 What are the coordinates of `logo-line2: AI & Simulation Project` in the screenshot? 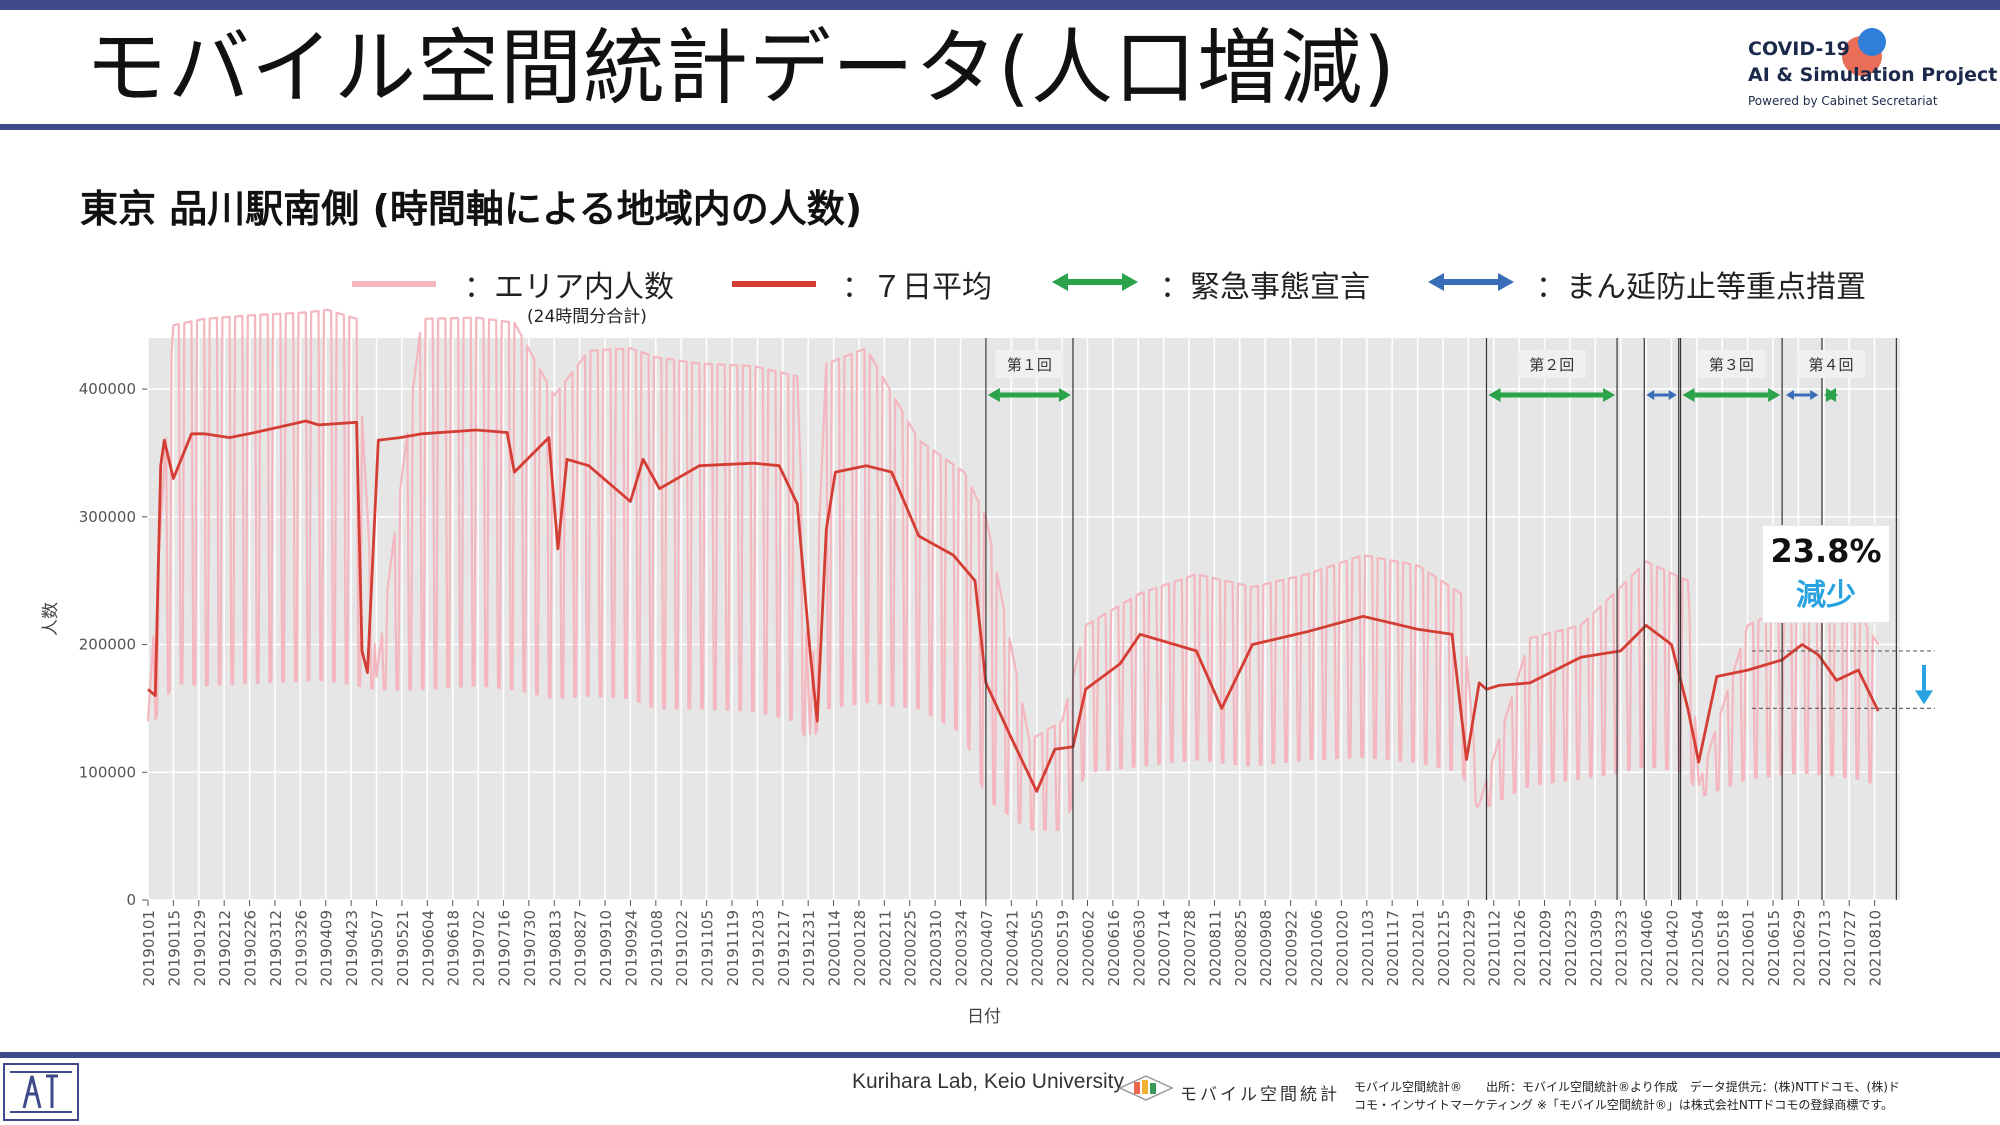 It's located at (1873, 75).